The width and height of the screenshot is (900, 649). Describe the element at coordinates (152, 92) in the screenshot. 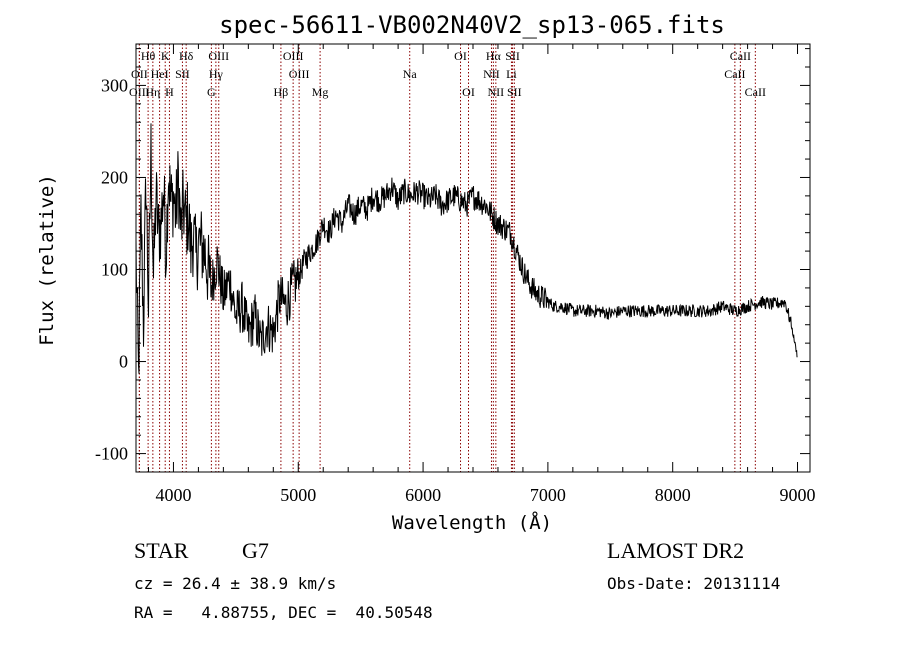

I see `spectral-line-label: Hη` at that location.